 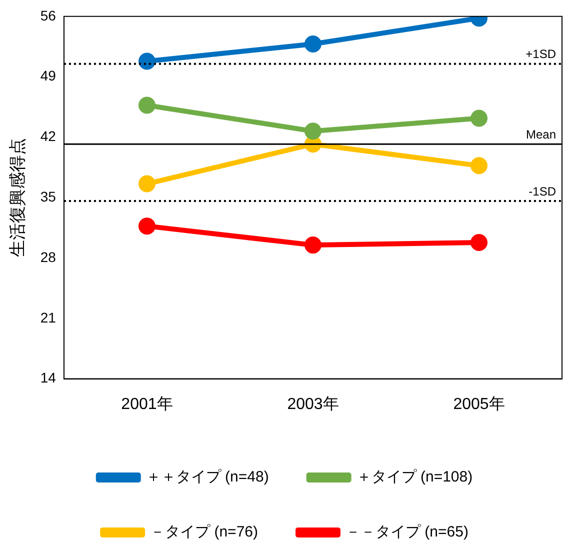 What do you see at coordinates (48, 76) in the screenshot?
I see `y-tick-label: 49` at bounding box center [48, 76].